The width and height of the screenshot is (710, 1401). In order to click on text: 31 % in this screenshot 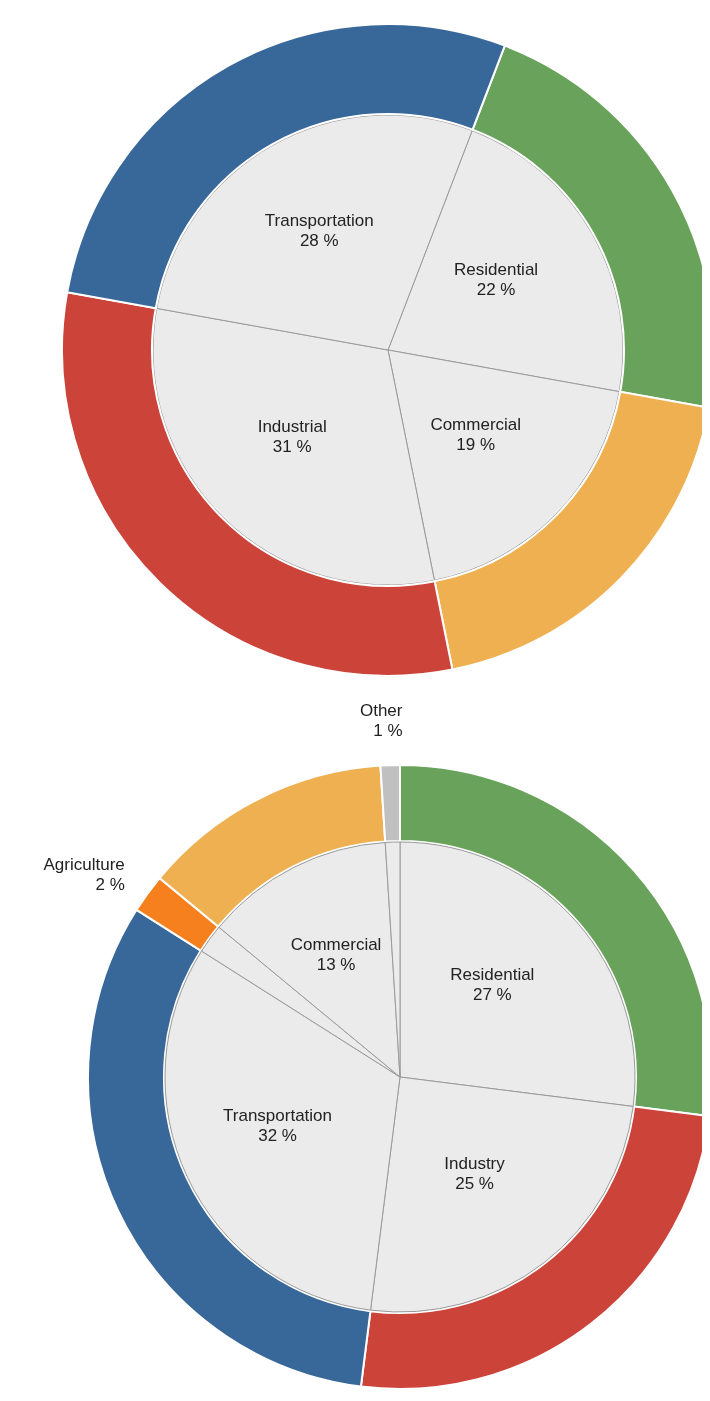, I will do `click(292, 446)`.